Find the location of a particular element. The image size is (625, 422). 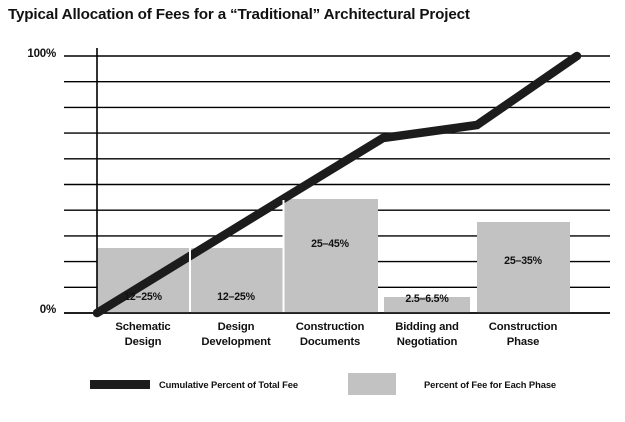

bar-value-bidding-and-negotiation: 2.5–6.5% is located at coordinates (427, 299).